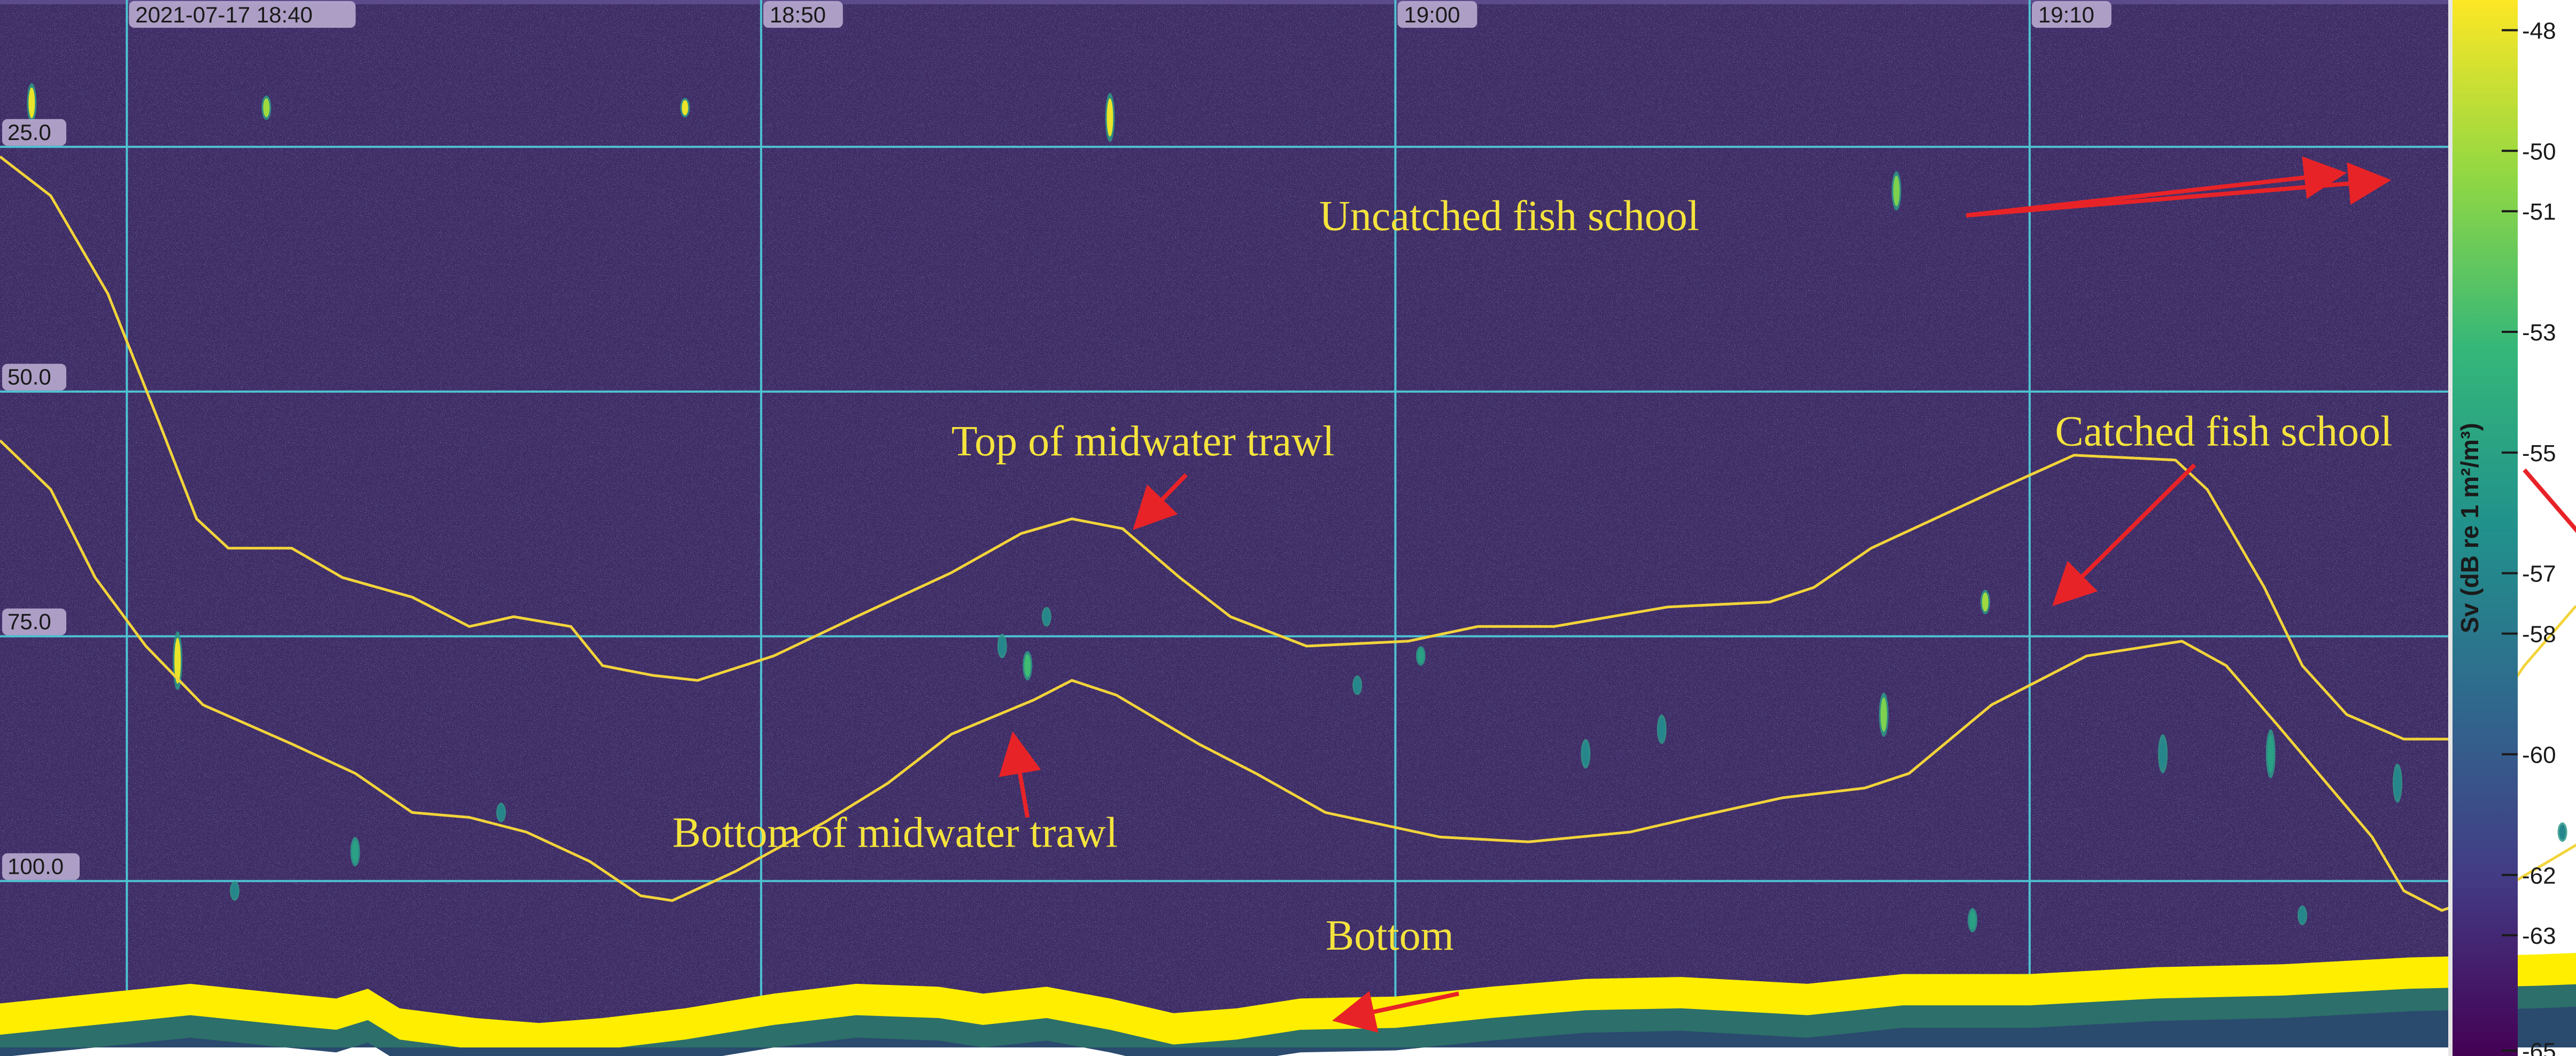 The height and width of the screenshot is (1056, 2576). What do you see at coordinates (2470, 528) in the screenshot?
I see `colorbar-label: Sv (dB re 1 m²/m³)` at bounding box center [2470, 528].